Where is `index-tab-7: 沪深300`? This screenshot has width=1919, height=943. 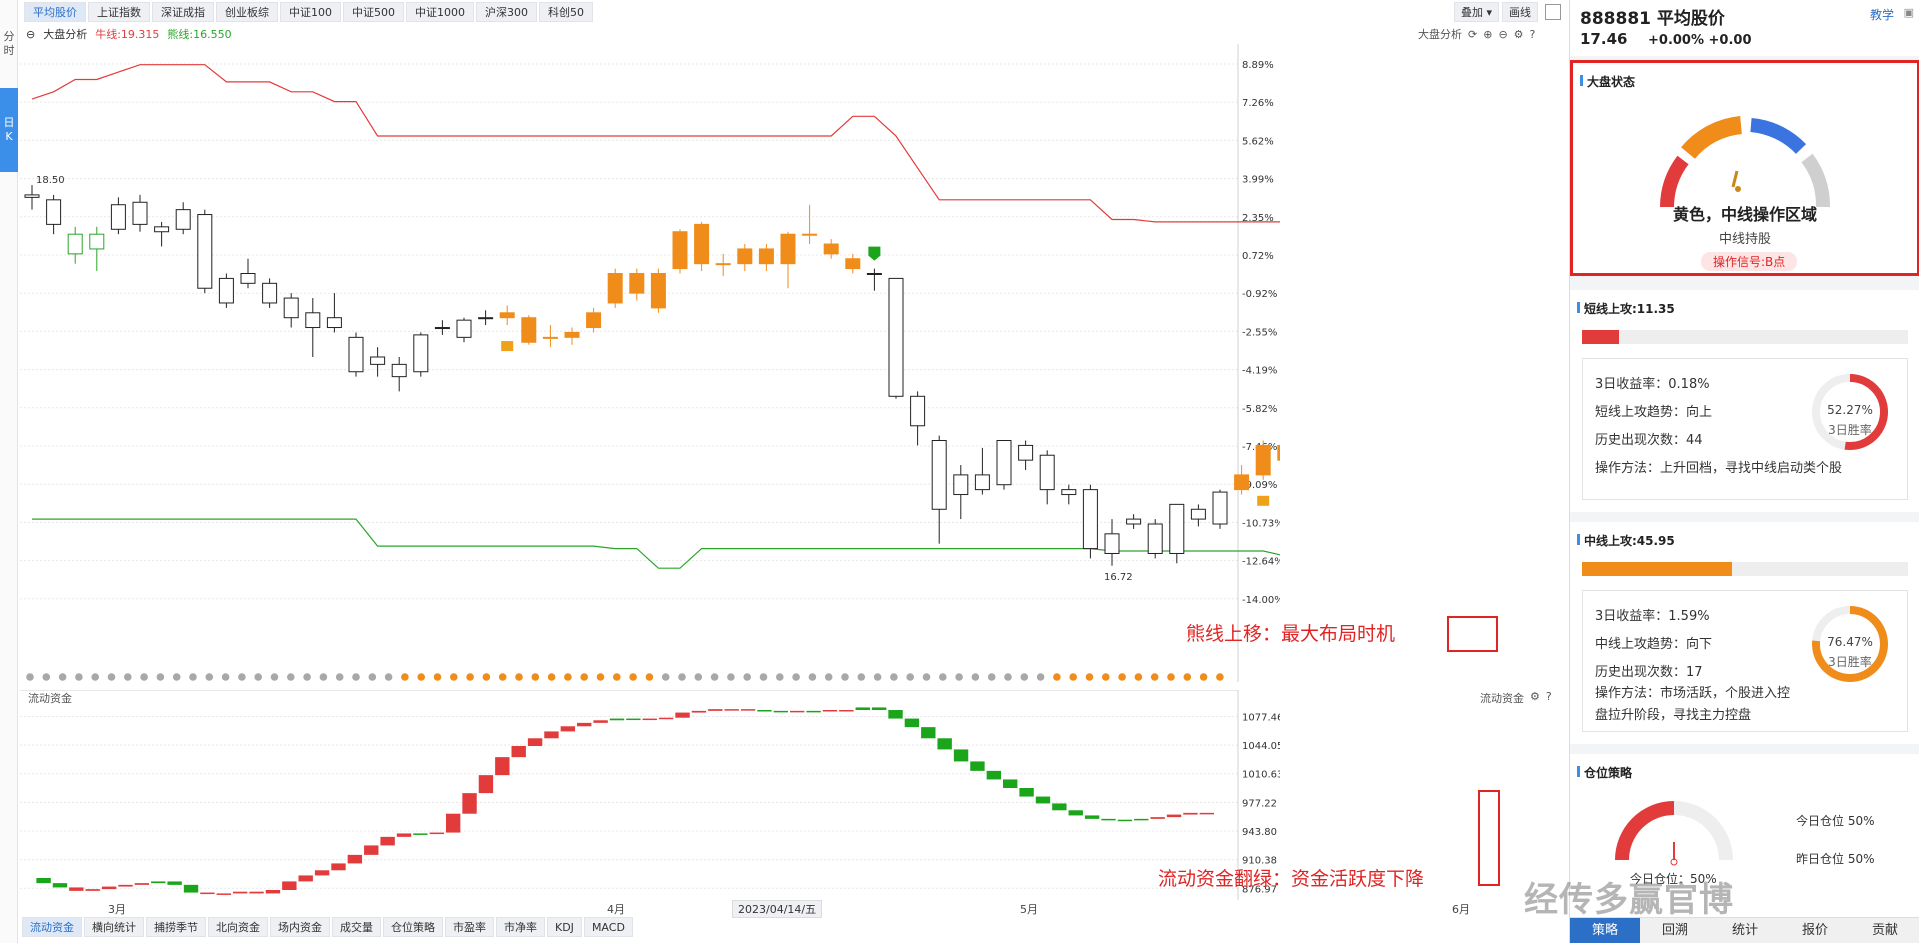 index-tab-7: 沪深300 is located at coordinates (506, 12).